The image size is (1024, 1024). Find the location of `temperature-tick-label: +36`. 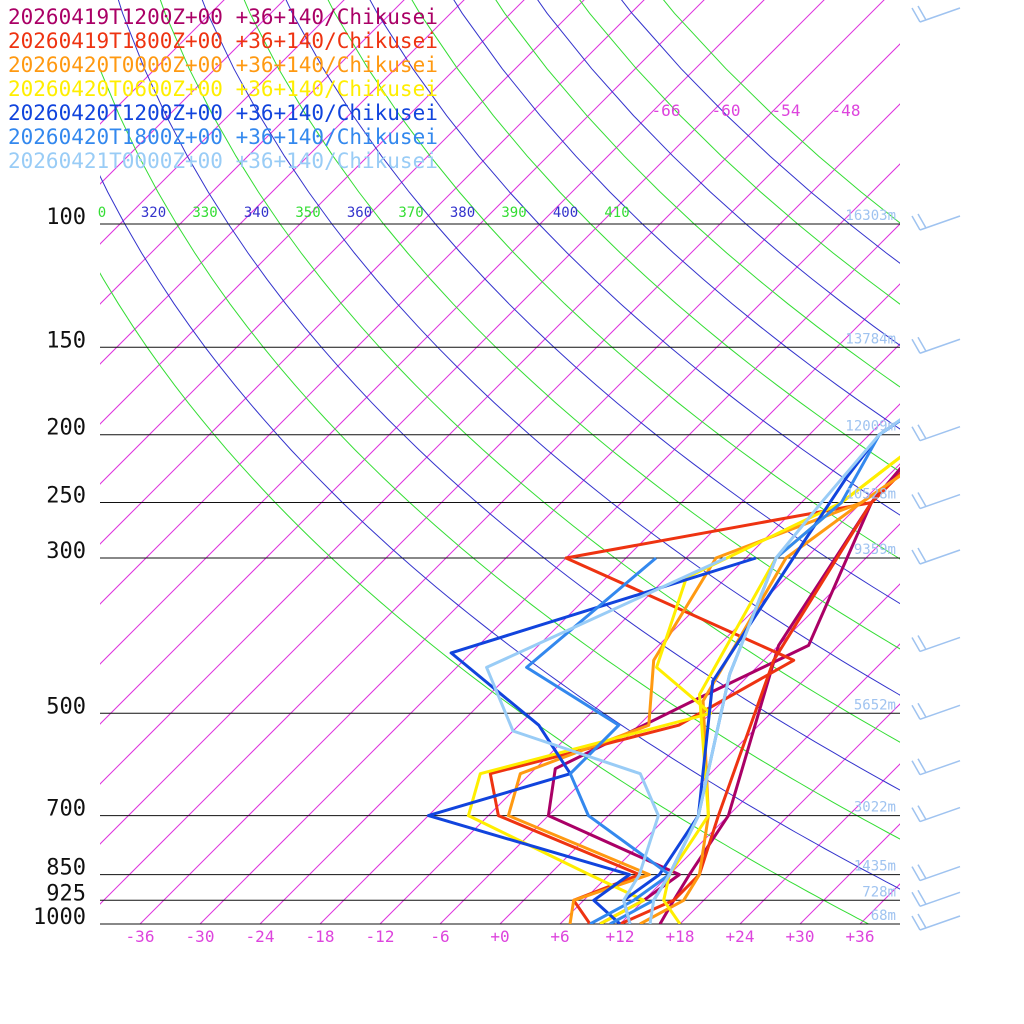

temperature-tick-label: +36 is located at coordinates (860, 936).